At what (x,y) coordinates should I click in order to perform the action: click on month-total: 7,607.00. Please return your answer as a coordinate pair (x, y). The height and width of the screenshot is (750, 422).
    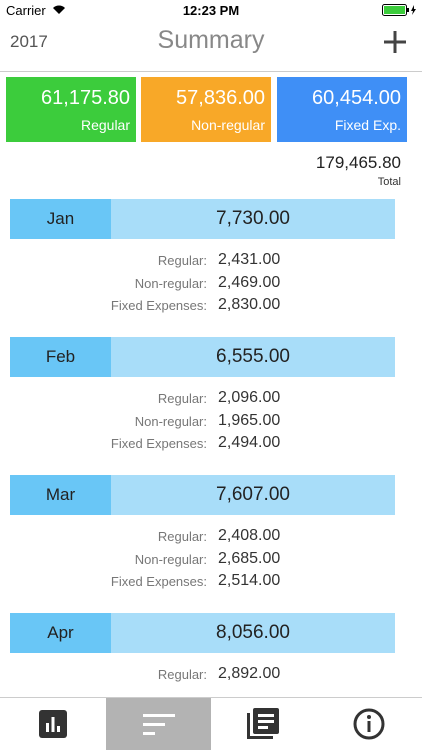
    Looking at the image, I should click on (253, 494).